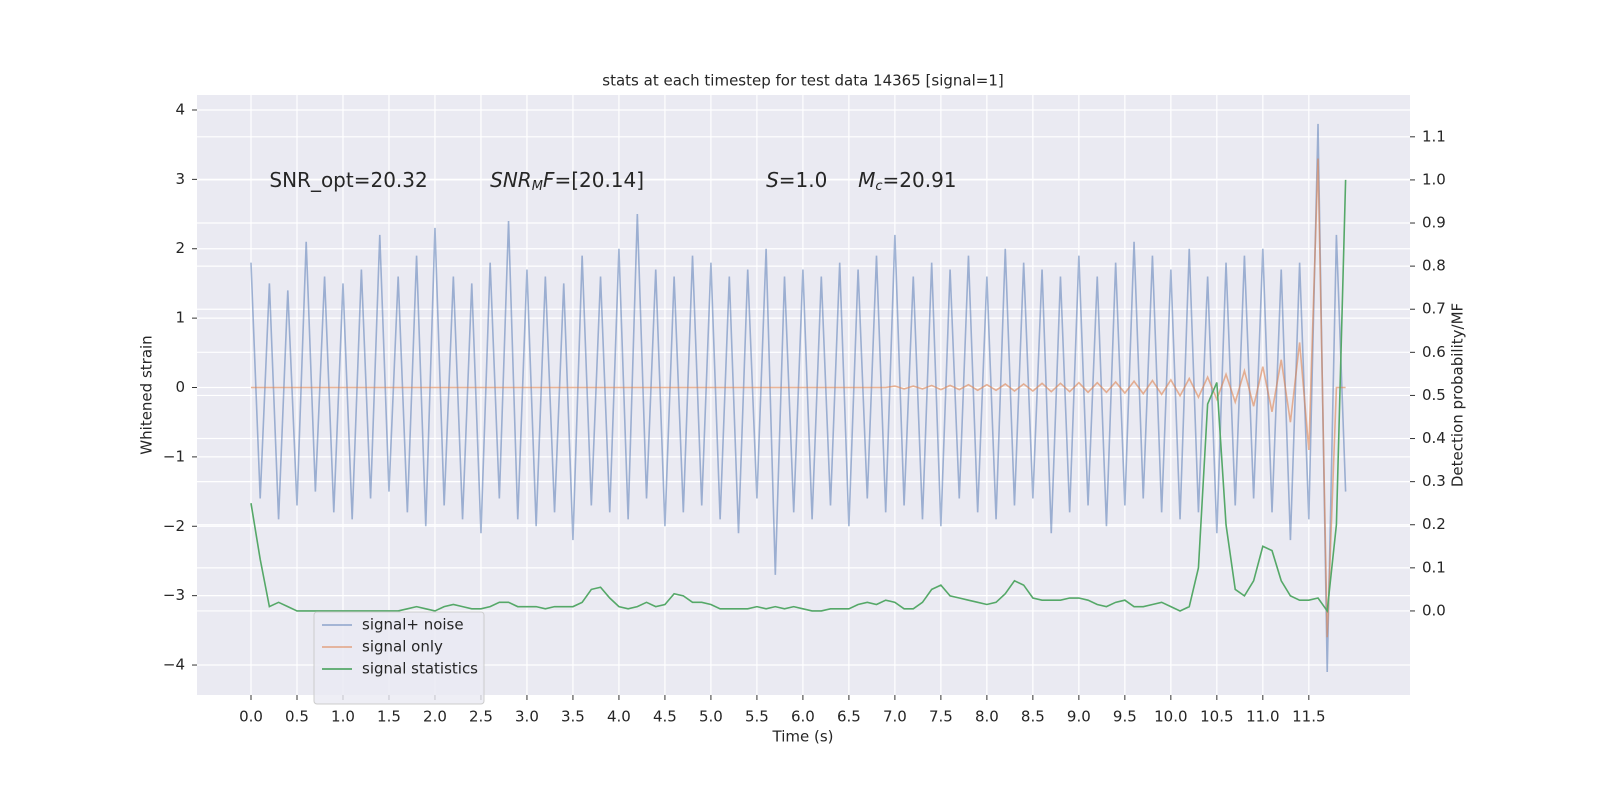 The image size is (1600, 800). Describe the element at coordinates (573, 717) in the screenshot. I see `x-tick-label: 3.5` at that location.